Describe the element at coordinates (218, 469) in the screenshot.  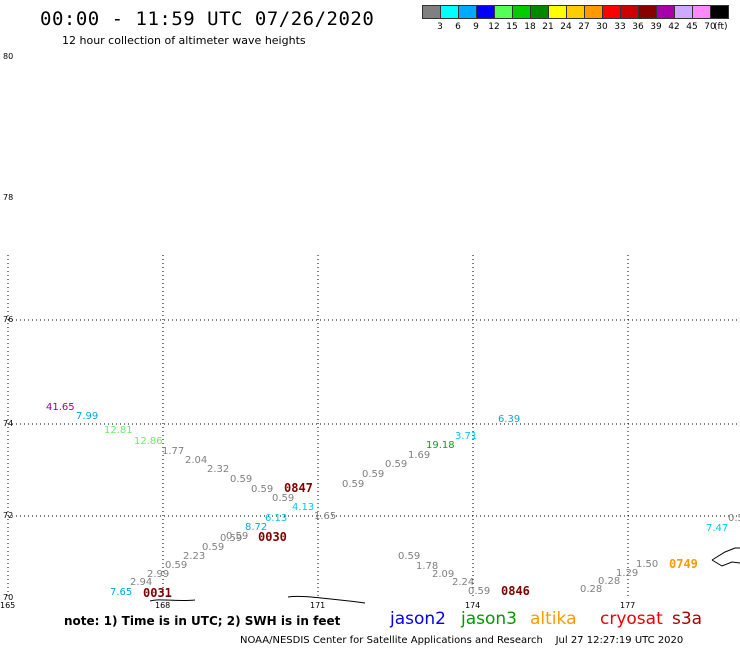
I see `wave-height-label: 2.32` at that location.